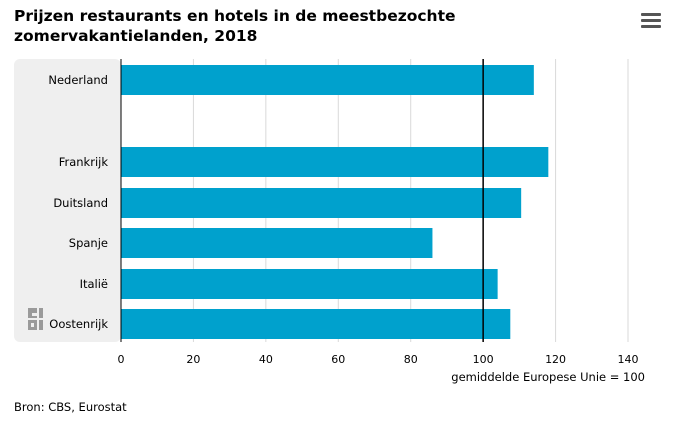 The image size is (677, 424). Describe the element at coordinates (378, 359) in the screenshot. I see `x-tick-labels: 0 20 40 60 80 100 120 140` at that location.